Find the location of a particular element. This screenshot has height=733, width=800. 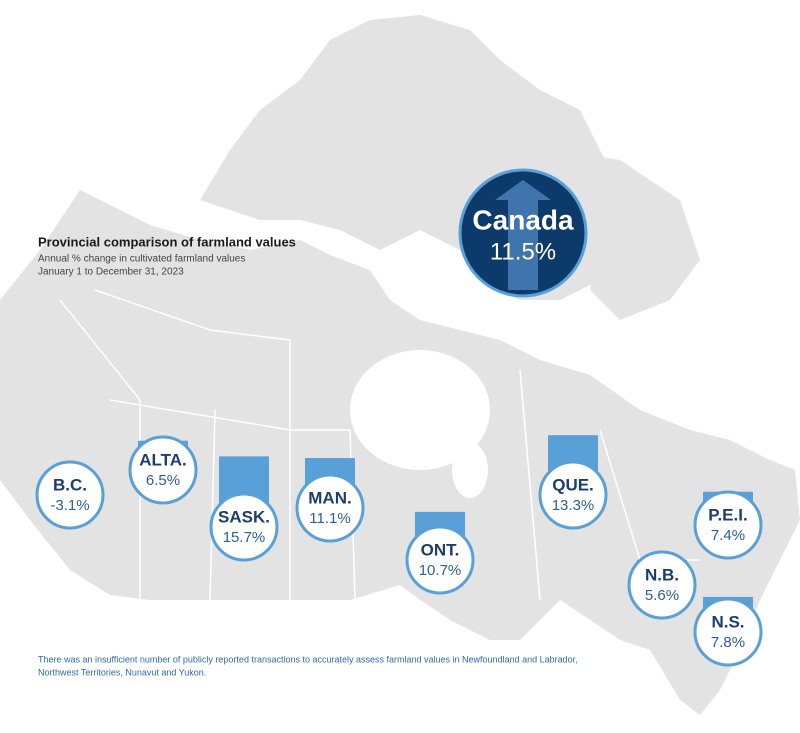

province-badge: ONT. 10.7% is located at coordinates (440, 553).